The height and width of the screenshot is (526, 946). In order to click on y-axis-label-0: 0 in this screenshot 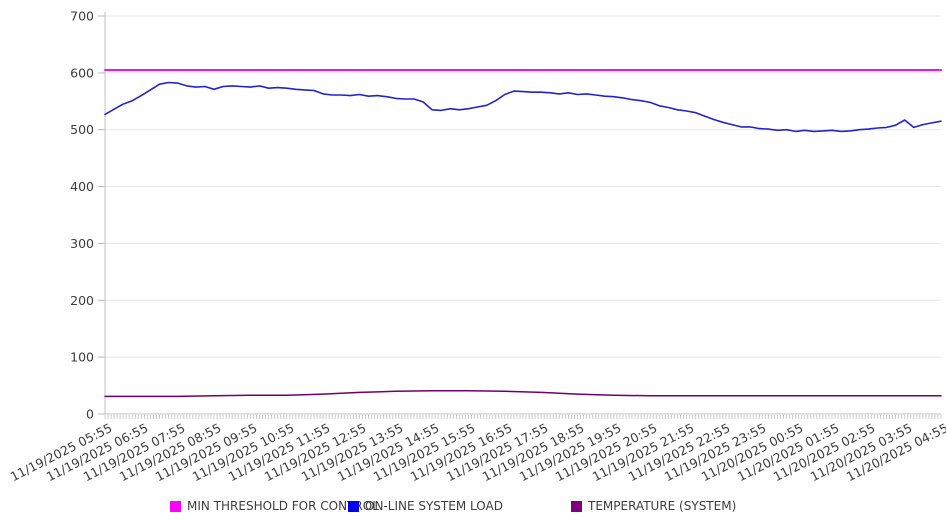, I will do `click(90, 414)`.